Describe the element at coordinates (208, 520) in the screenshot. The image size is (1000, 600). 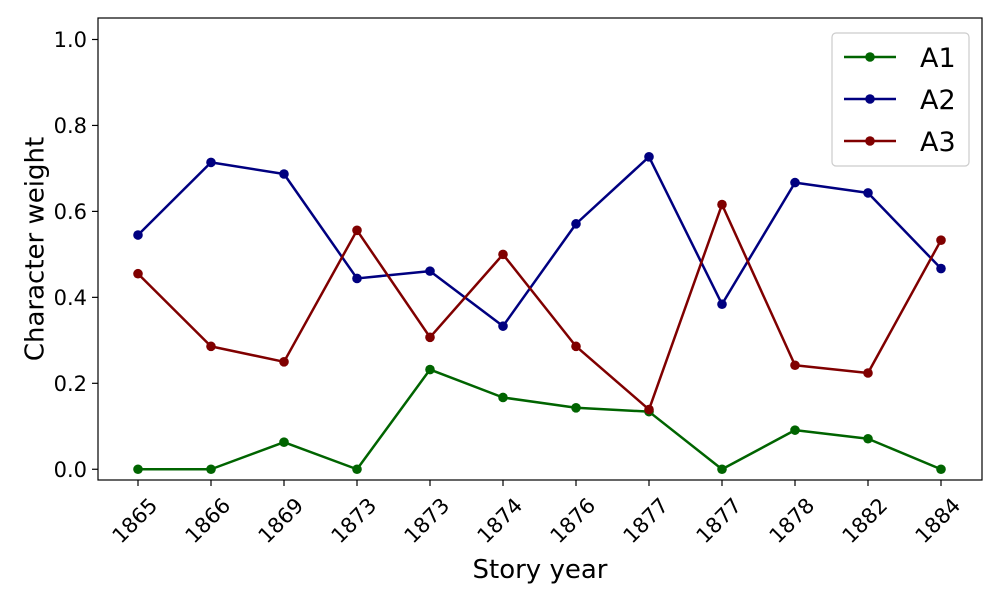
I see `x-tick-label: 1866` at that location.